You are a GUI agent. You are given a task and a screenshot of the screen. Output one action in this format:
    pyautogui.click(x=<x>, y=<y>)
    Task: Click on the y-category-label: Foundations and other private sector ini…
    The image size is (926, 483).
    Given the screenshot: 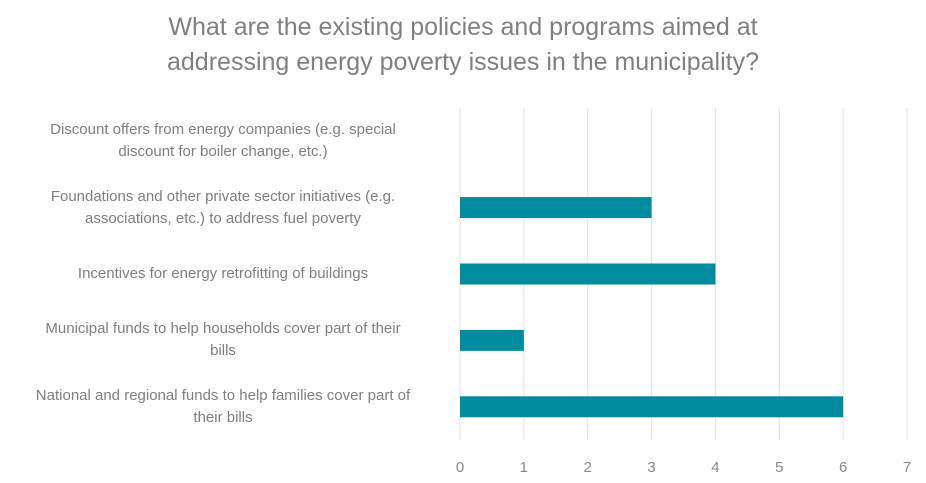 What is the action you would take?
    pyautogui.click(x=223, y=207)
    